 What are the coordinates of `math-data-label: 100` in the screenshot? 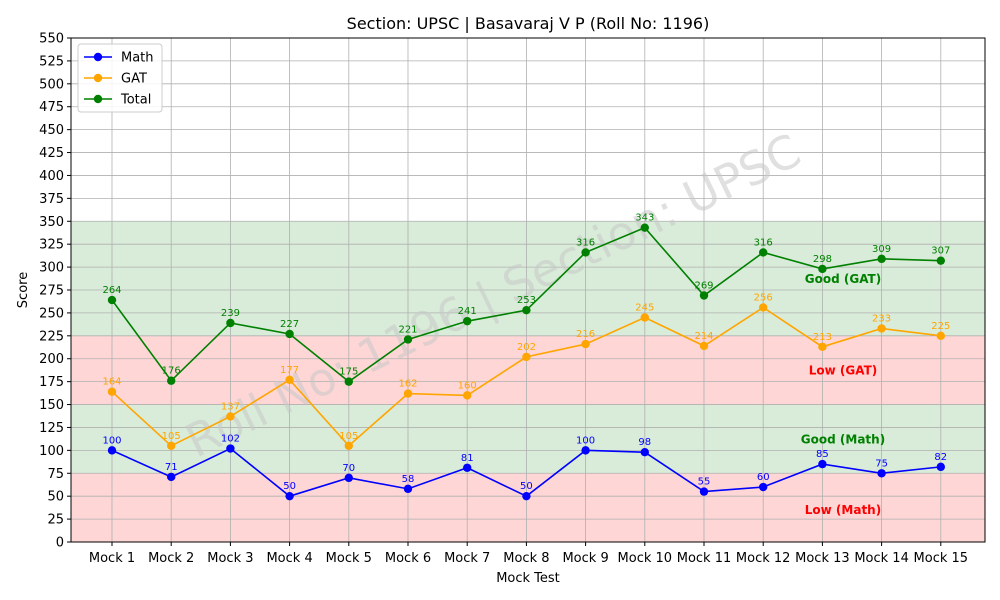 It's located at (585, 440).